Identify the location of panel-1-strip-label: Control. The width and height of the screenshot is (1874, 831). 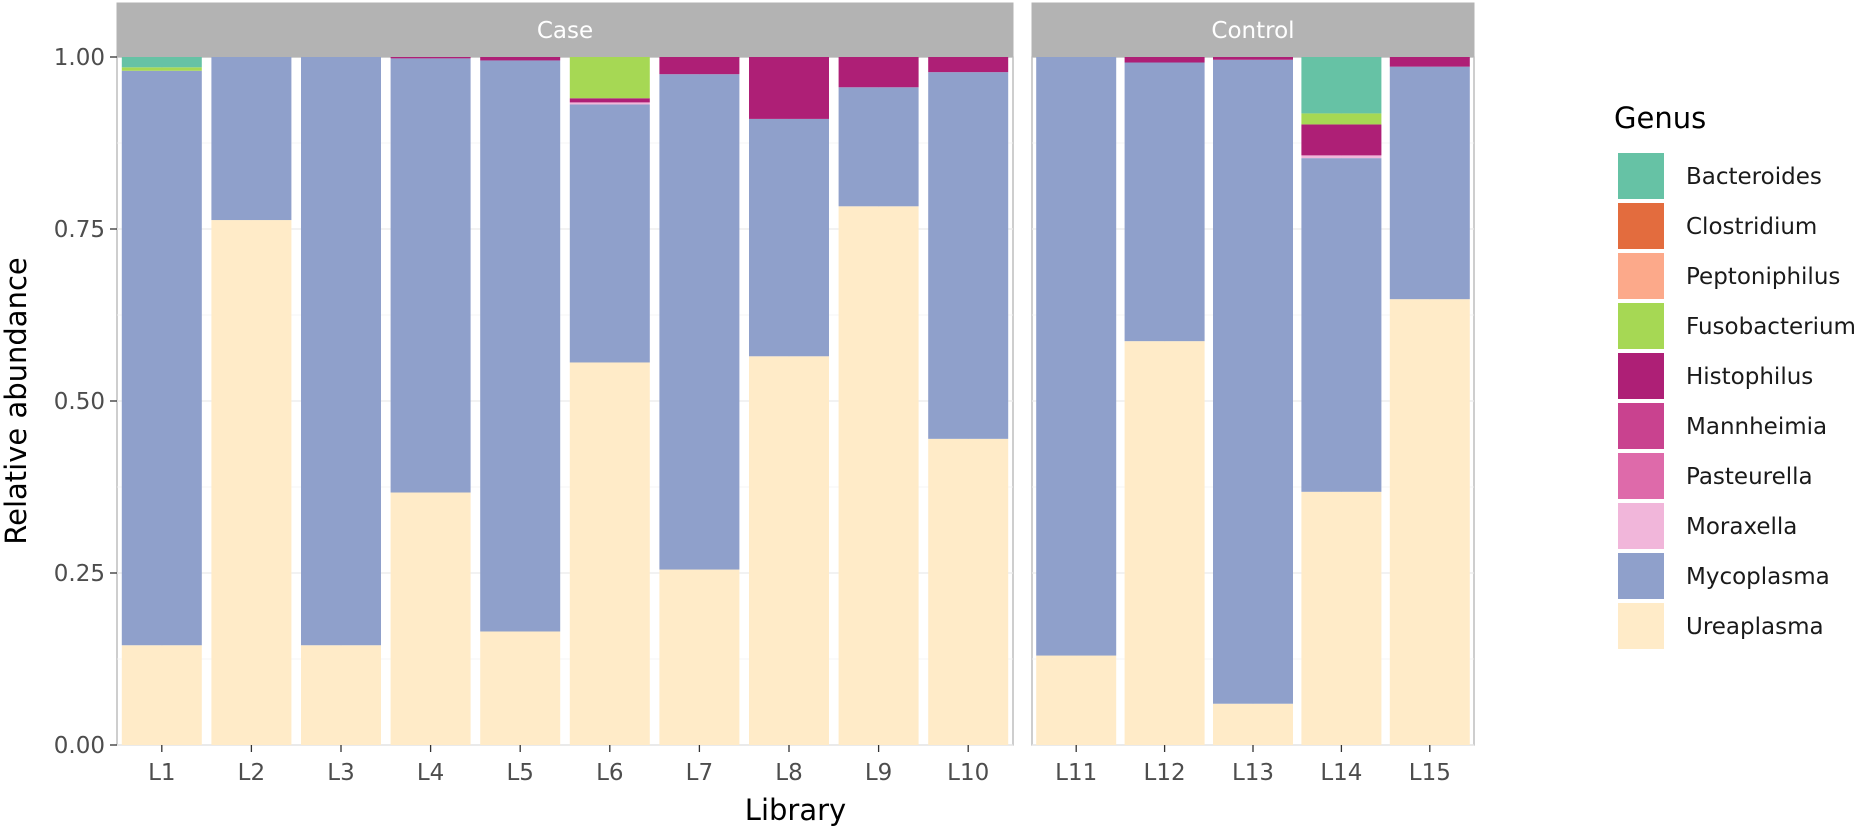
(1252, 31).